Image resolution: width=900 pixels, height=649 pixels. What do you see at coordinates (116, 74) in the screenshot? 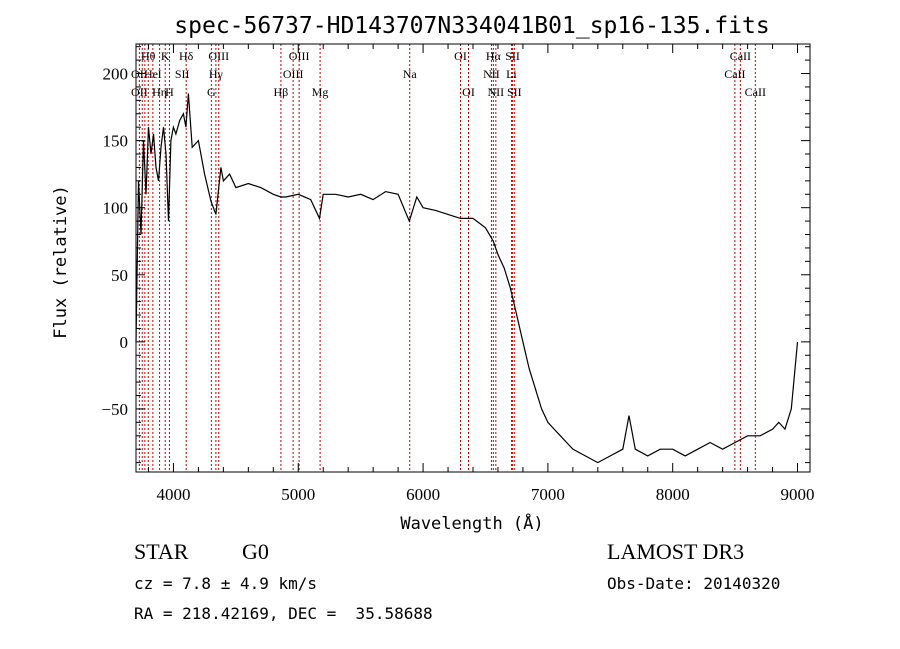
I see `y-tick-label: 200` at bounding box center [116, 74].